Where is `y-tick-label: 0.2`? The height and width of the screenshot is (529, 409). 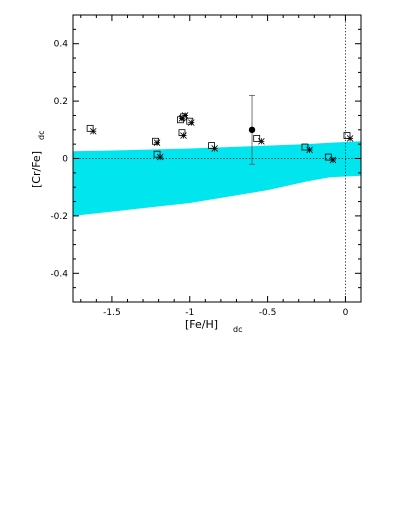
y-tick-label: 0.2 is located at coordinates (61, 102).